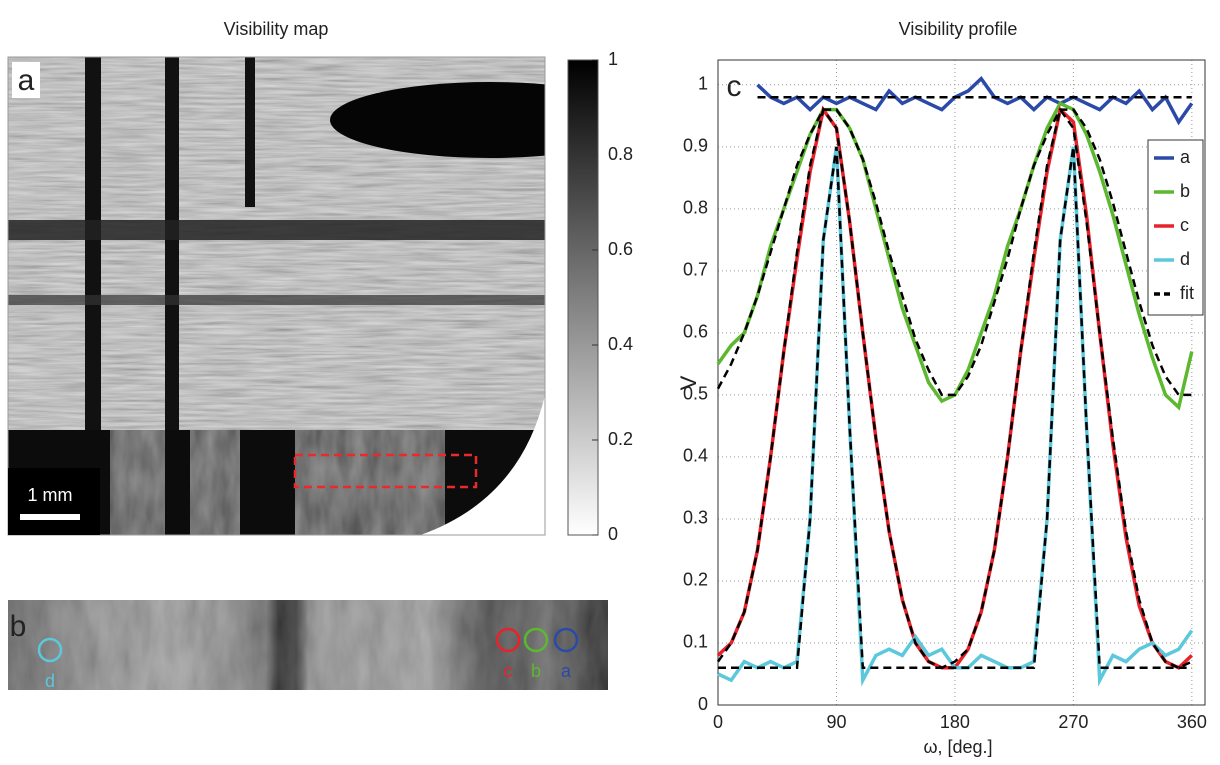 This screenshot has height=765, width=1220. What do you see at coordinates (703, 704) in the screenshot?
I see `y-tick-label: 0` at bounding box center [703, 704].